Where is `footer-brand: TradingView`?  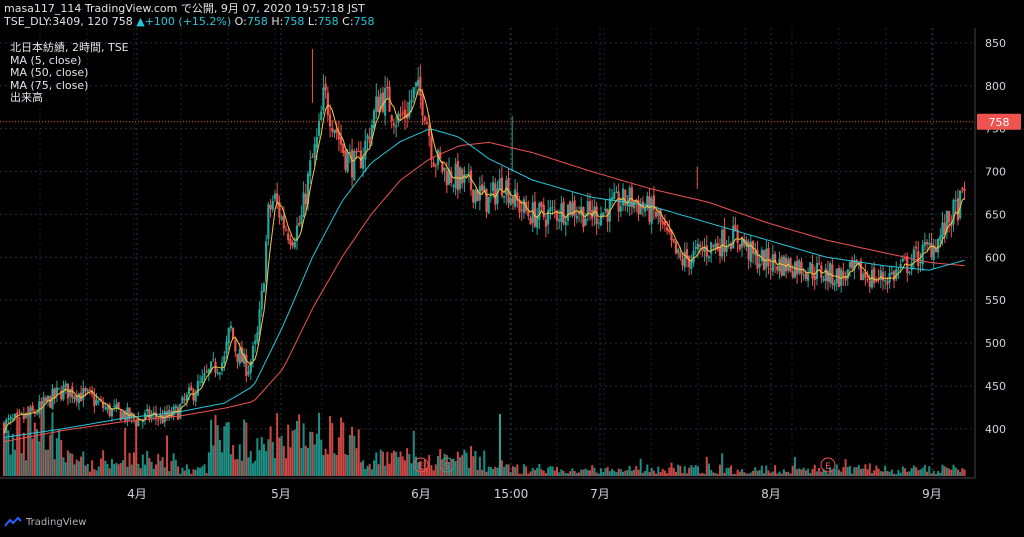 footer-brand: TradingView is located at coordinates (56, 522).